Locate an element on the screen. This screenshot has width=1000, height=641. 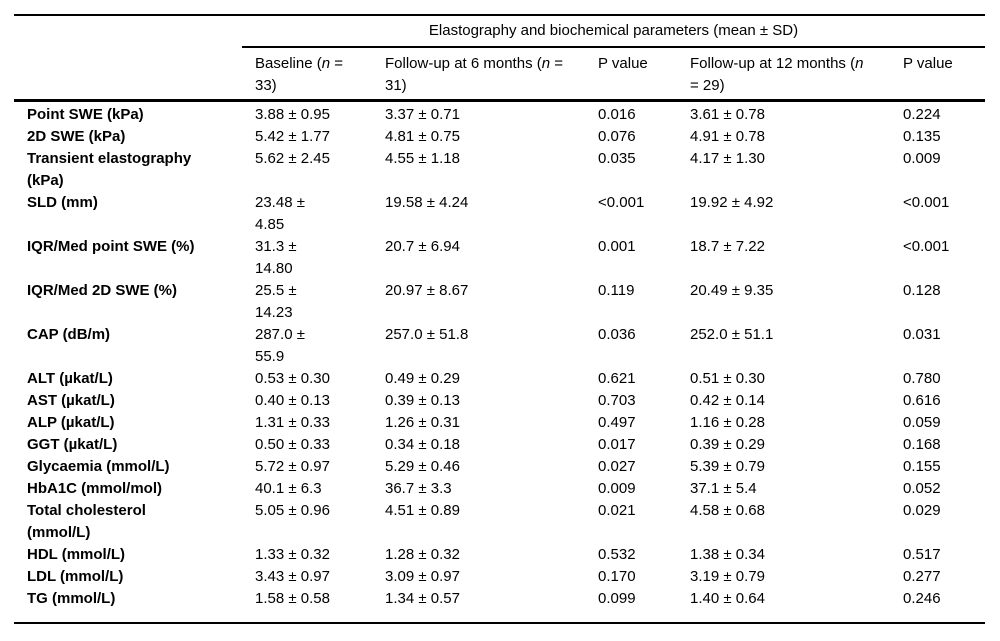
row-label: GGT (µkat/L) is located at coordinates (72, 444).